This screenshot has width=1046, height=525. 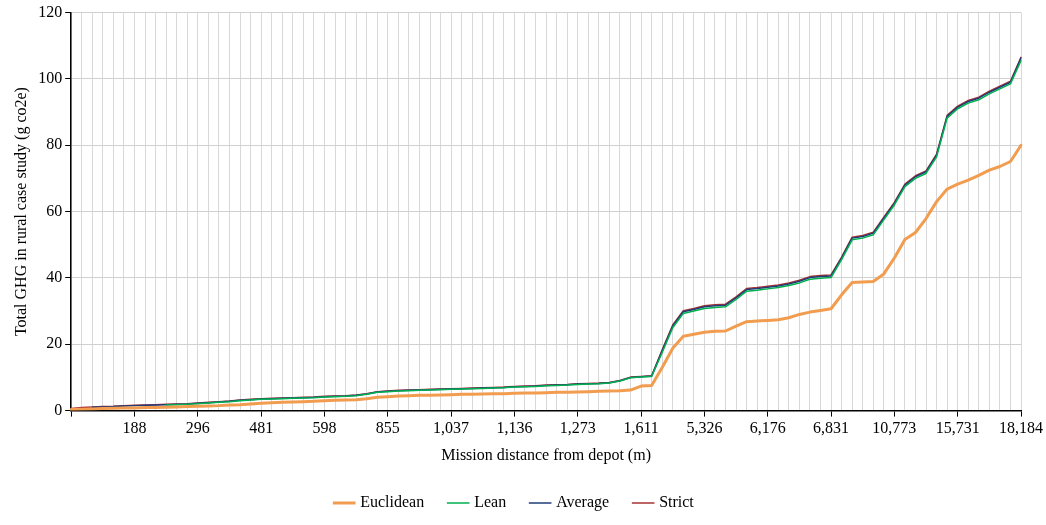 I want to click on x-axis-title: Mission distance from depot (m), so click(x=546, y=454).